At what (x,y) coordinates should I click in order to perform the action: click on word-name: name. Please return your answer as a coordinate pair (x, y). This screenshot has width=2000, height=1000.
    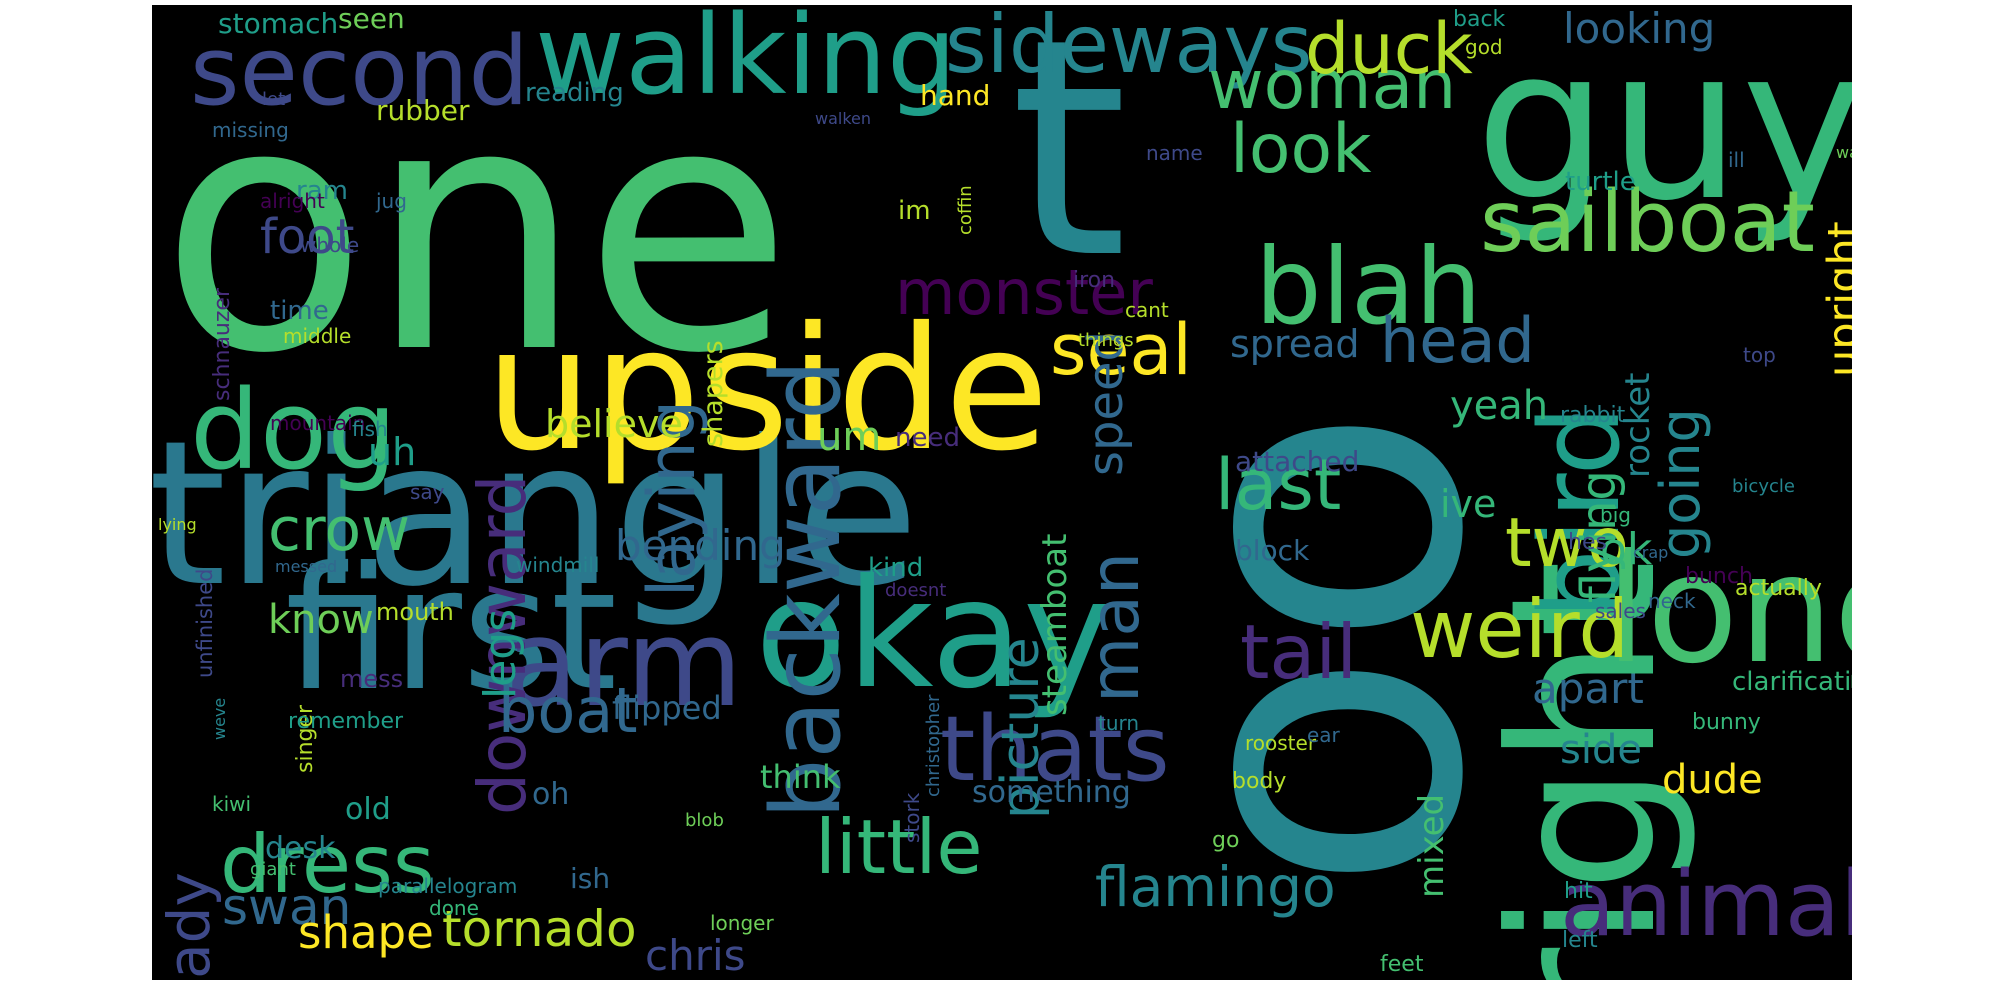
    Looking at the image, I should click on (1174, 153).